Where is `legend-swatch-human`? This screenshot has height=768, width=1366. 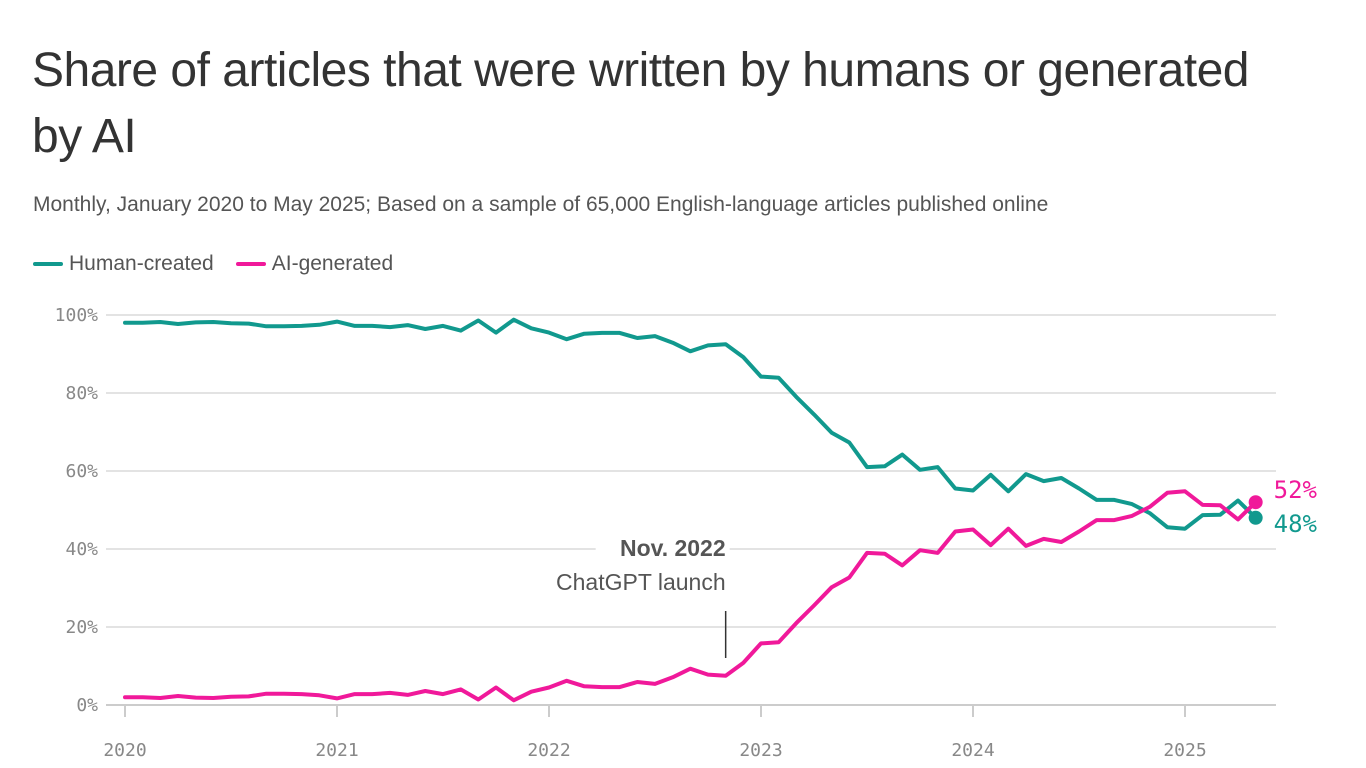 legend-swatch-human is located at coordinates (48, 264).